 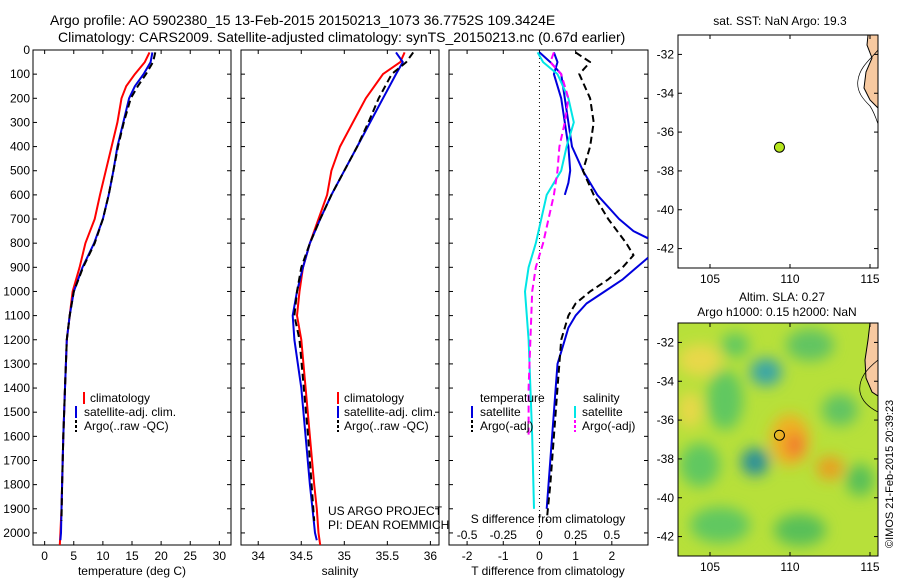 What do you see at coordinates (20, 219) in the screenshot?
I see `y-tick-label: 700` at bounding box center [20, 219].